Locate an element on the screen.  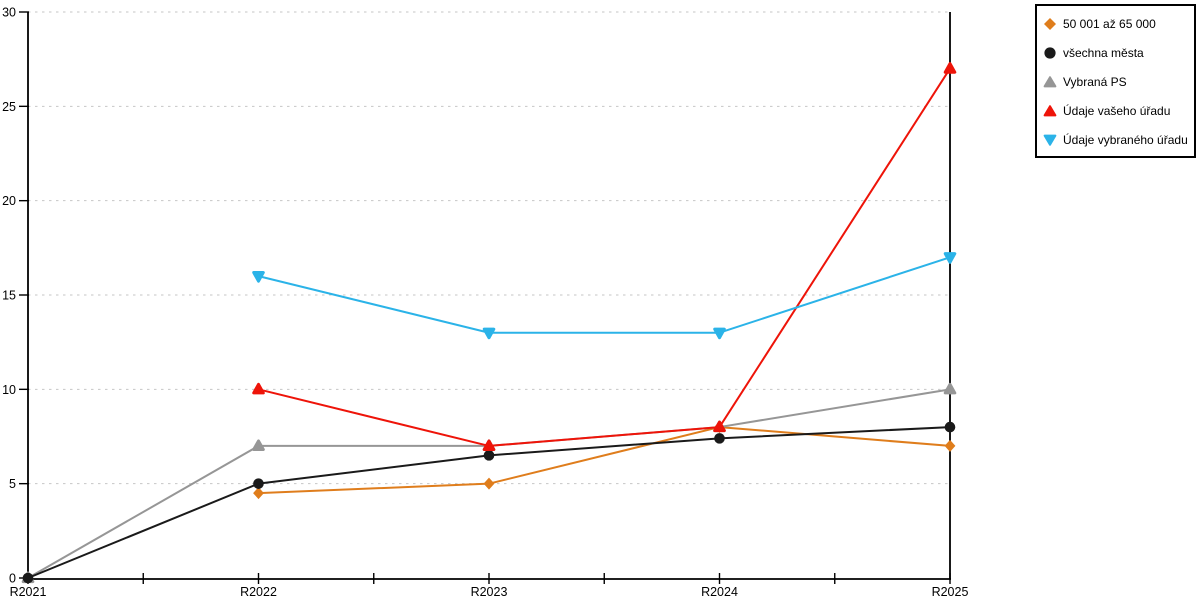
y-tick-label: 0 is located at coordinates (12, 579).